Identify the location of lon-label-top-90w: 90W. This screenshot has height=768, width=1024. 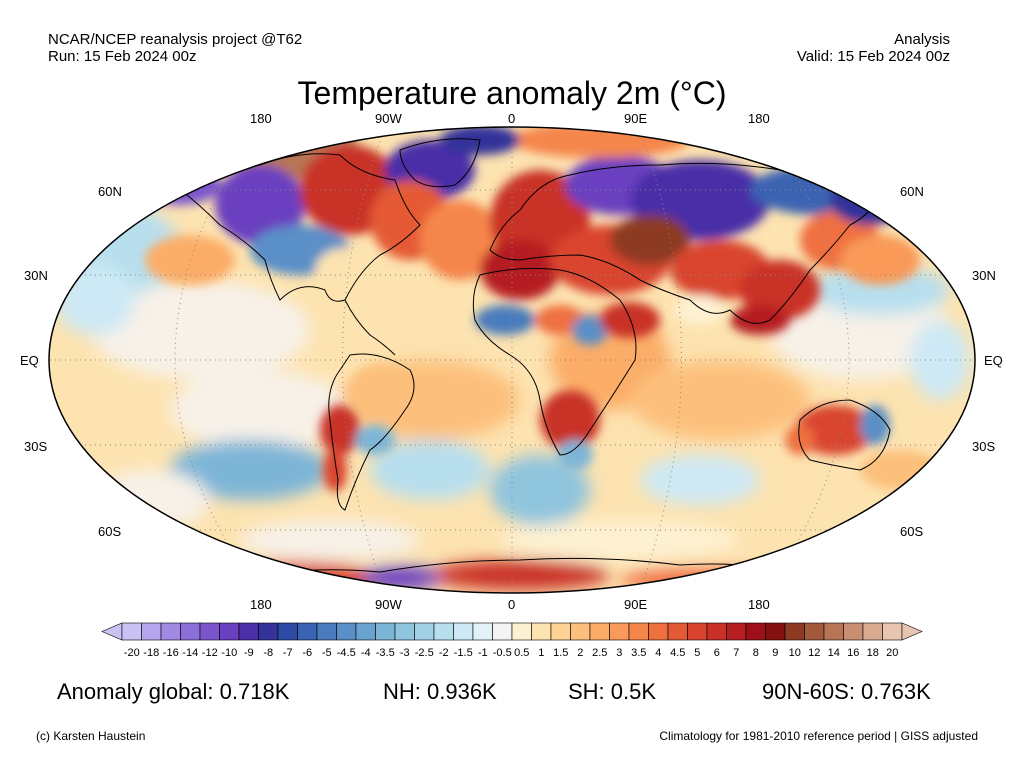
(388, 118).